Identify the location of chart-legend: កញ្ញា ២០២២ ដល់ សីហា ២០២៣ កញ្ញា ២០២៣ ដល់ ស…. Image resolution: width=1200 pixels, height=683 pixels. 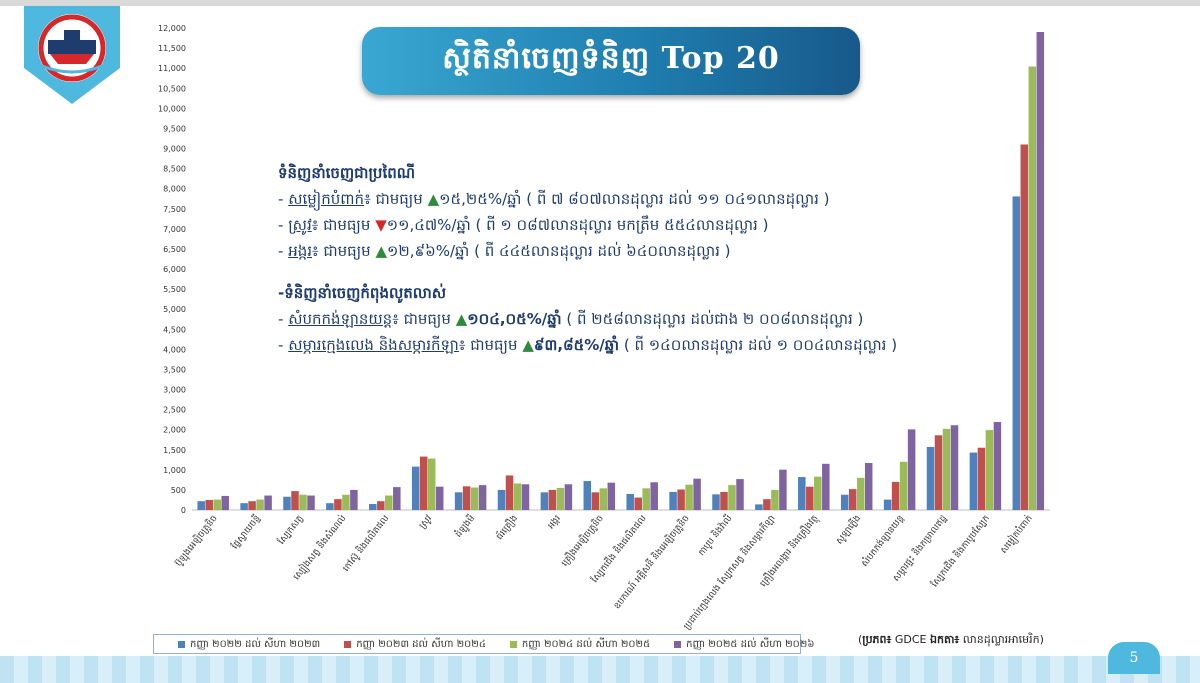
(483, 644).